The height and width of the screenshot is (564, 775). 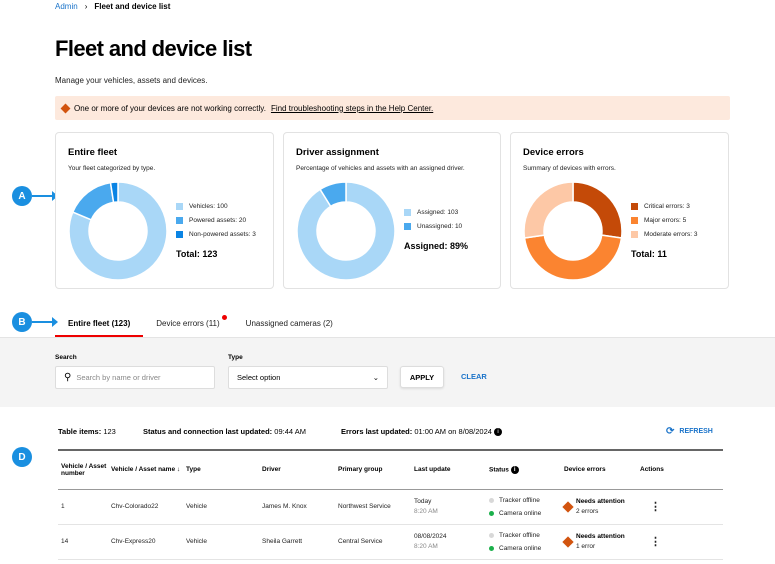 I want to click on info-value: 09:44 AM, so click(x=290, y=431).